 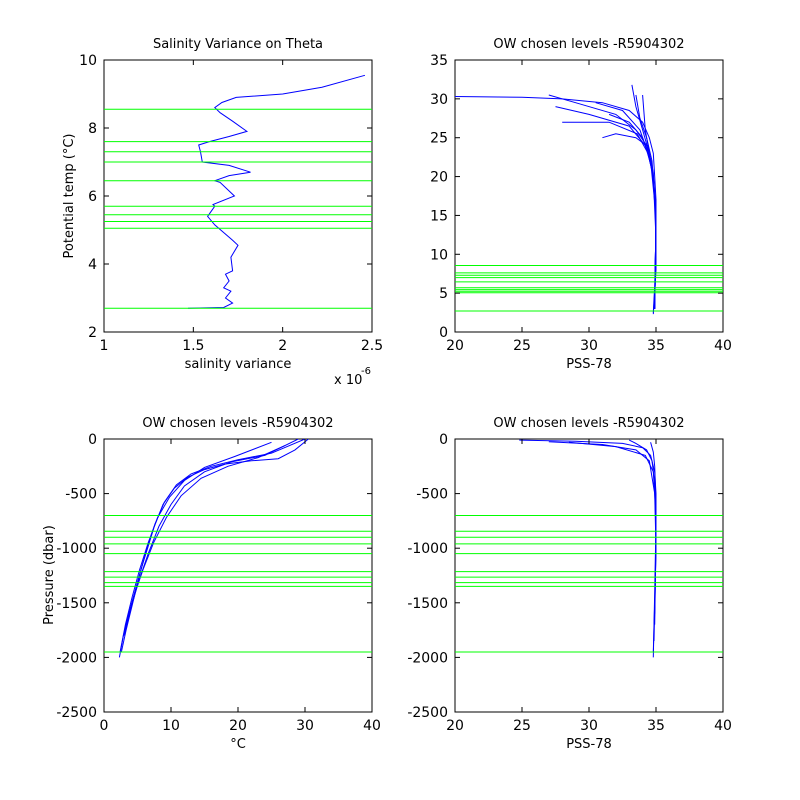 I want to click on y-tick-label: 15, so click(x=439, y=216).